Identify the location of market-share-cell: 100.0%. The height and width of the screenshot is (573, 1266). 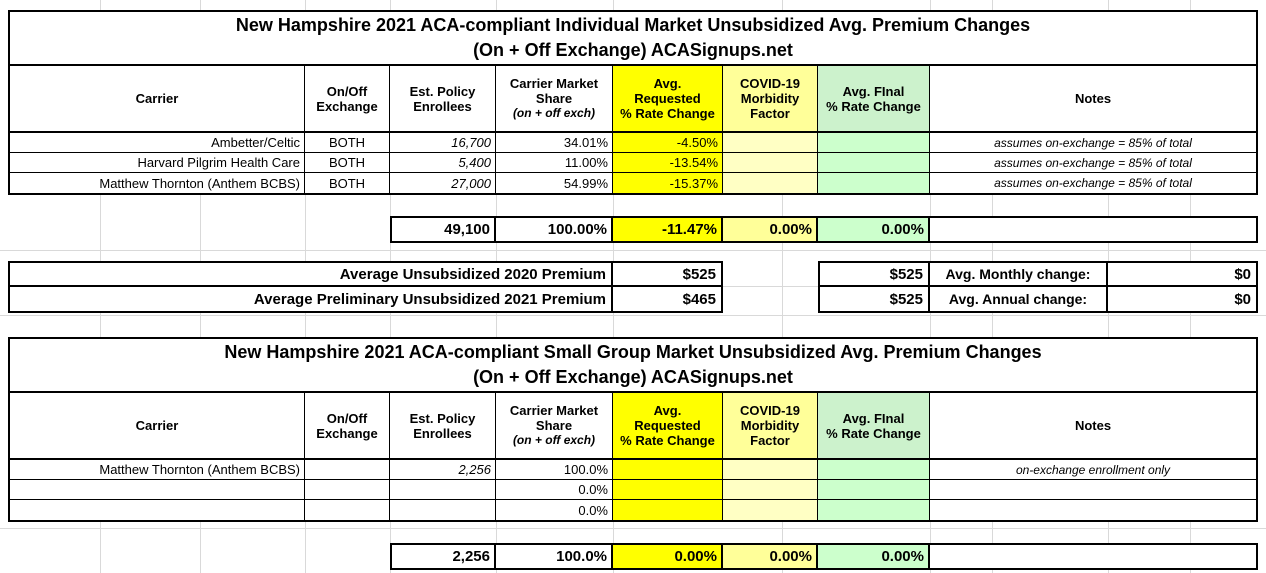
(554, 470).